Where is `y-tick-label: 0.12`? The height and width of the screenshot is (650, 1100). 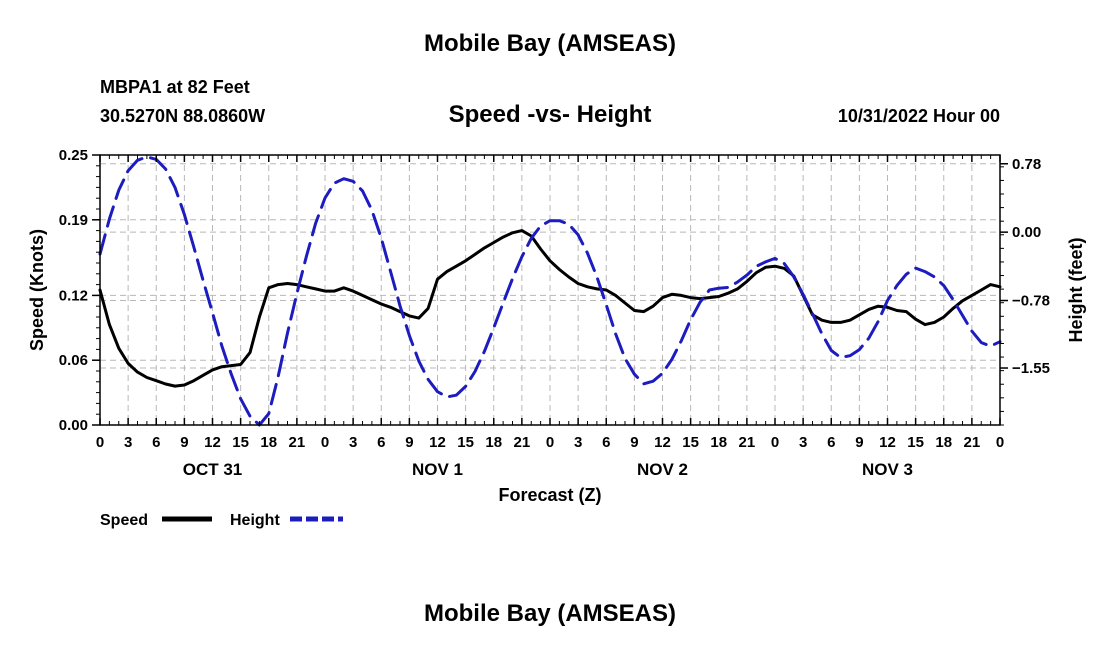 y-tick-label: 0.12 is located at coordinates (73, 295).